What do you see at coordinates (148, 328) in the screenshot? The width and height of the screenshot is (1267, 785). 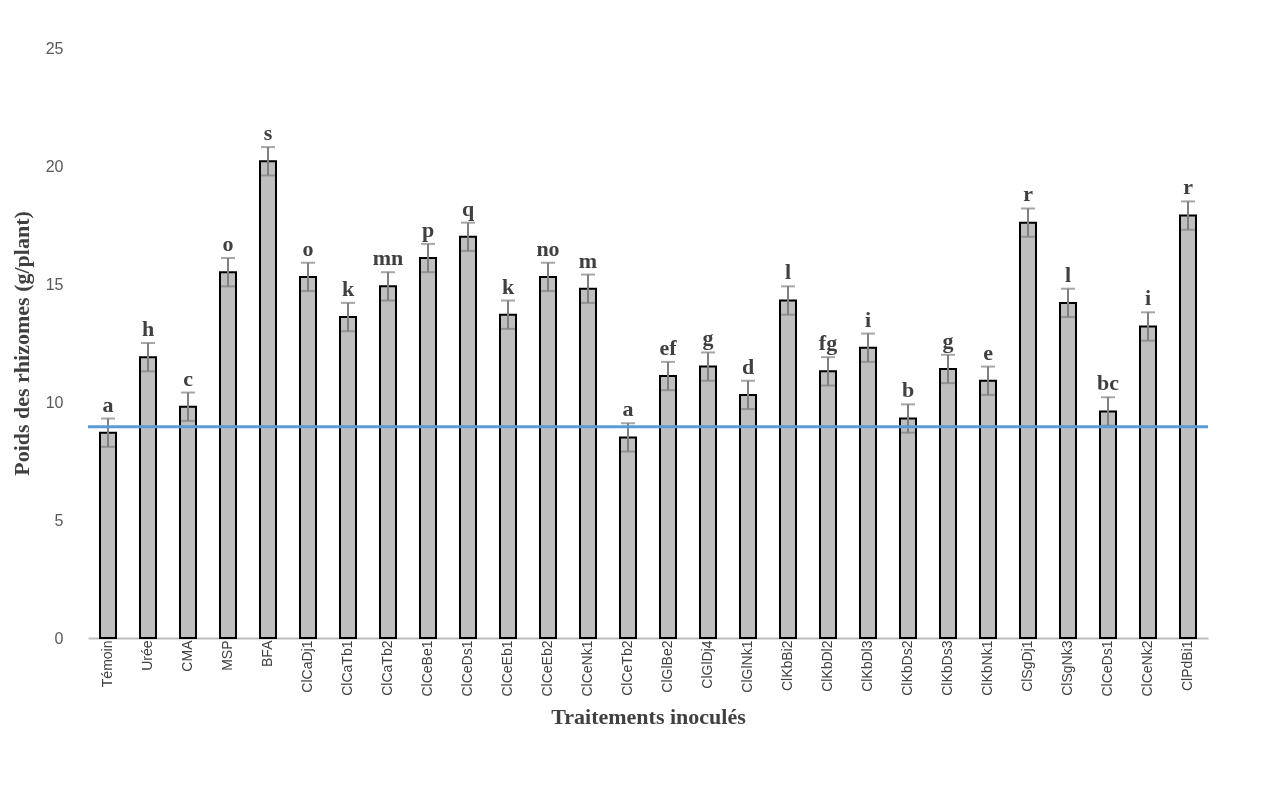 I see `data-label: h` at bounding box center [148, 328].